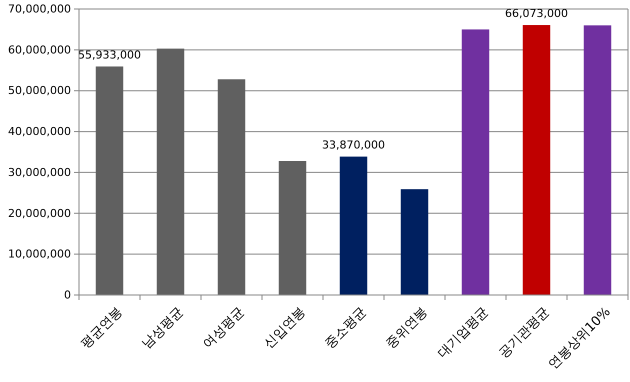 The width and height of the screenshot is (630, 382). What do you see at coordinates (109, 55) in the screenshot?
I see `data-label: 55,933,000` at bounding box center [109, 55].